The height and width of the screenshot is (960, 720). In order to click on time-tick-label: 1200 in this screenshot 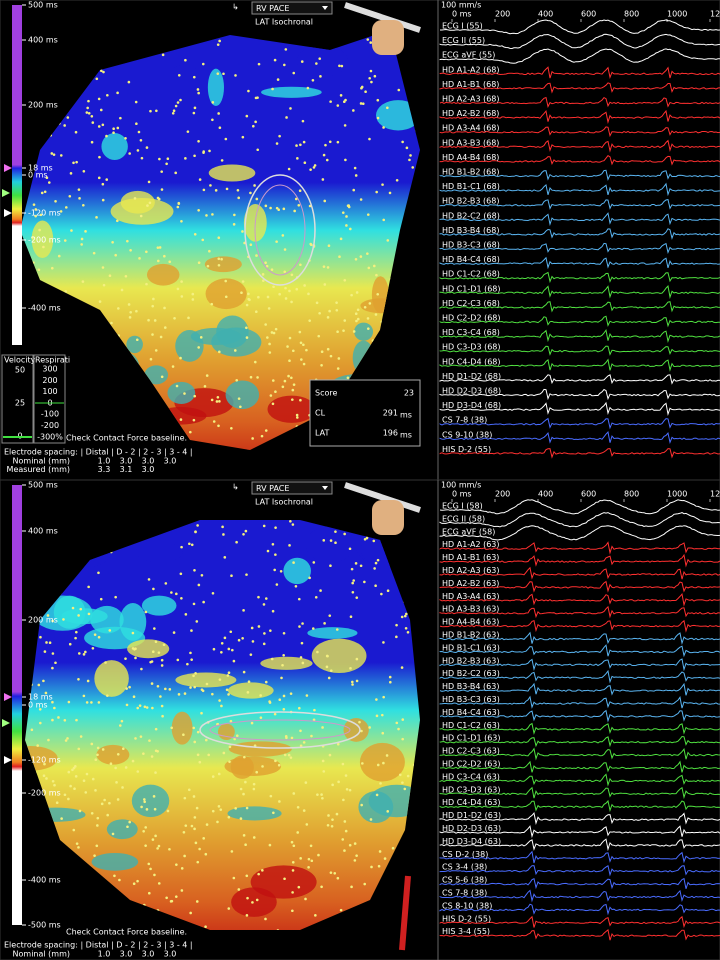, I will do `click(715, 14)`.